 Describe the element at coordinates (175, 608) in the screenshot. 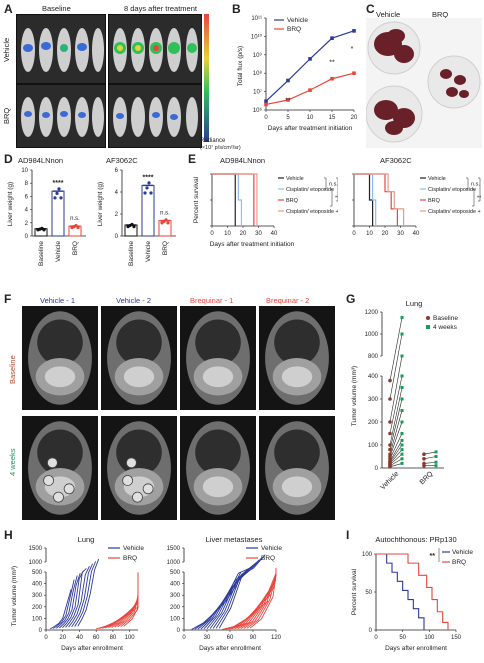

I see `y-tick-label: 200` at that location.